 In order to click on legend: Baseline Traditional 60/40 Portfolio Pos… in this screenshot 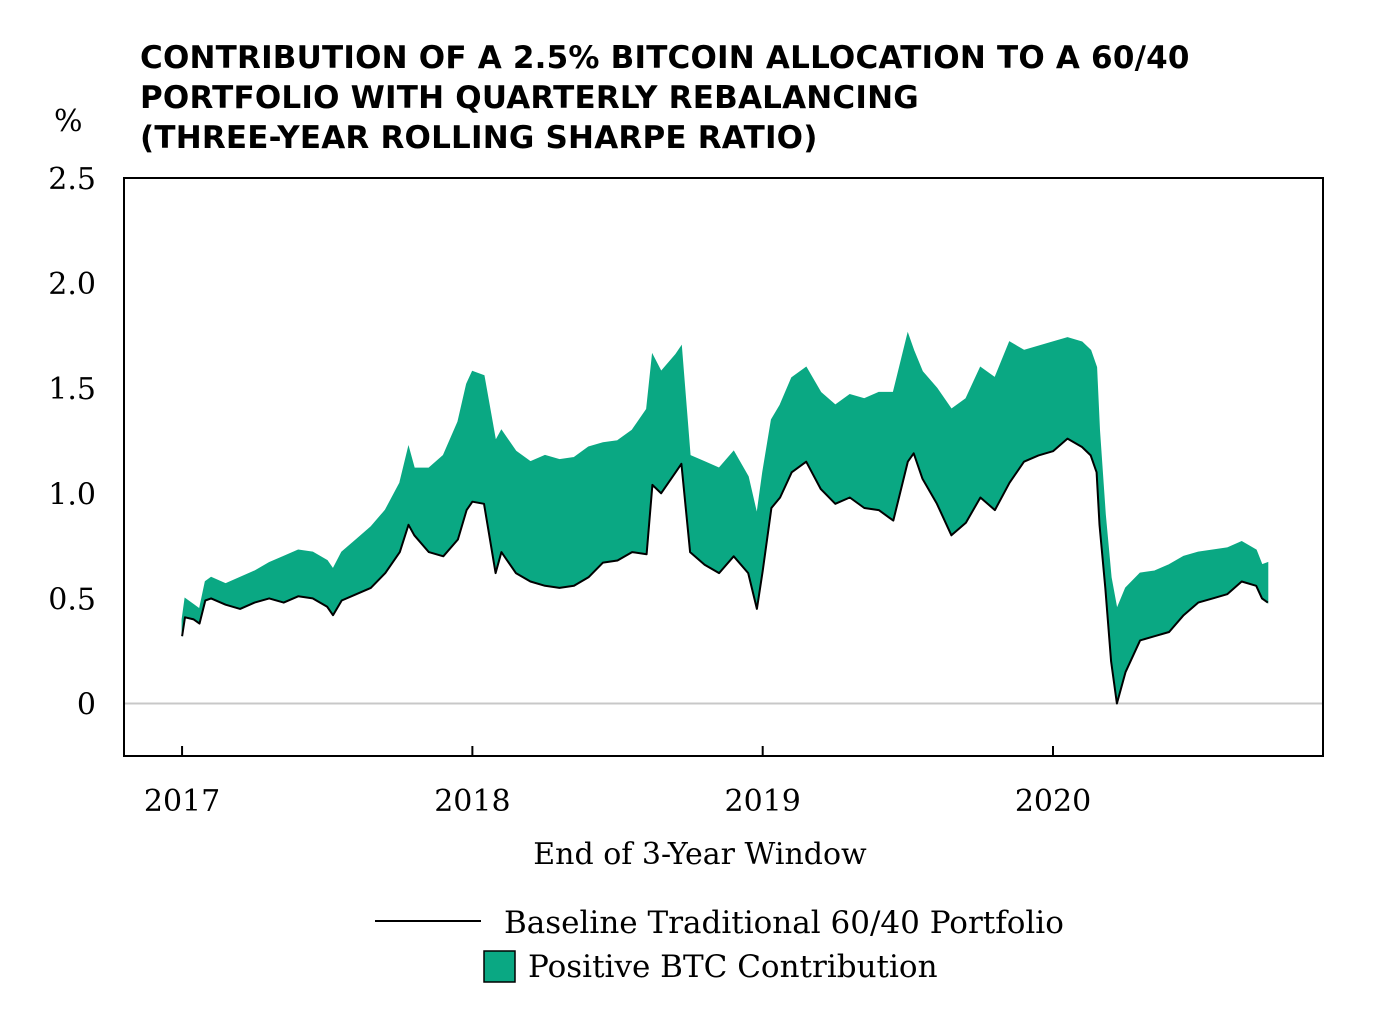, I will do `click(719, 945)`.